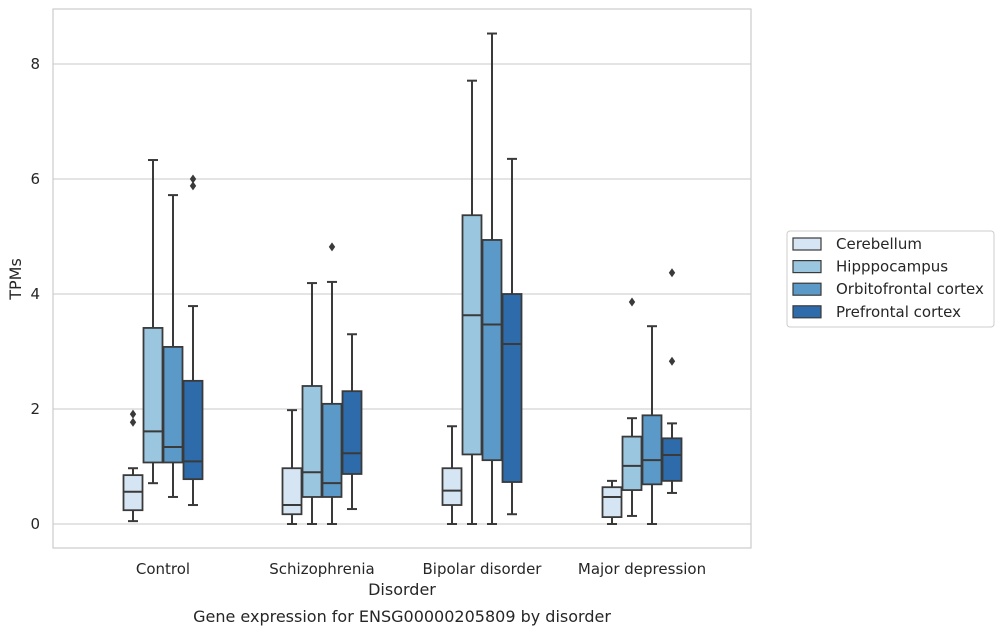 Image resolution: width=1003 pixels, height=634 pixels. I want to click on legend-swatch-cerebellum, so click(807, 244).